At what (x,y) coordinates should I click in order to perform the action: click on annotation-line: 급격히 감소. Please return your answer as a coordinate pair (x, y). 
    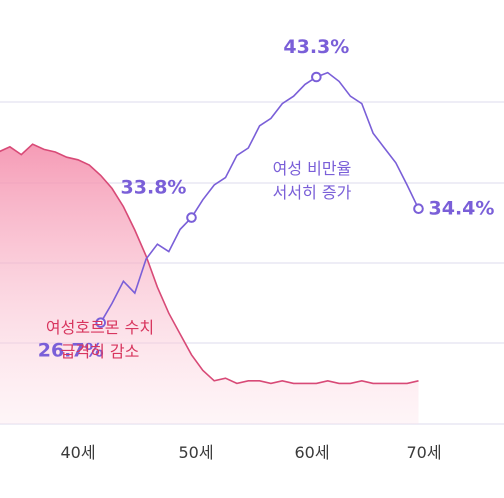
    Looking at the image, I should click on (100, 351).